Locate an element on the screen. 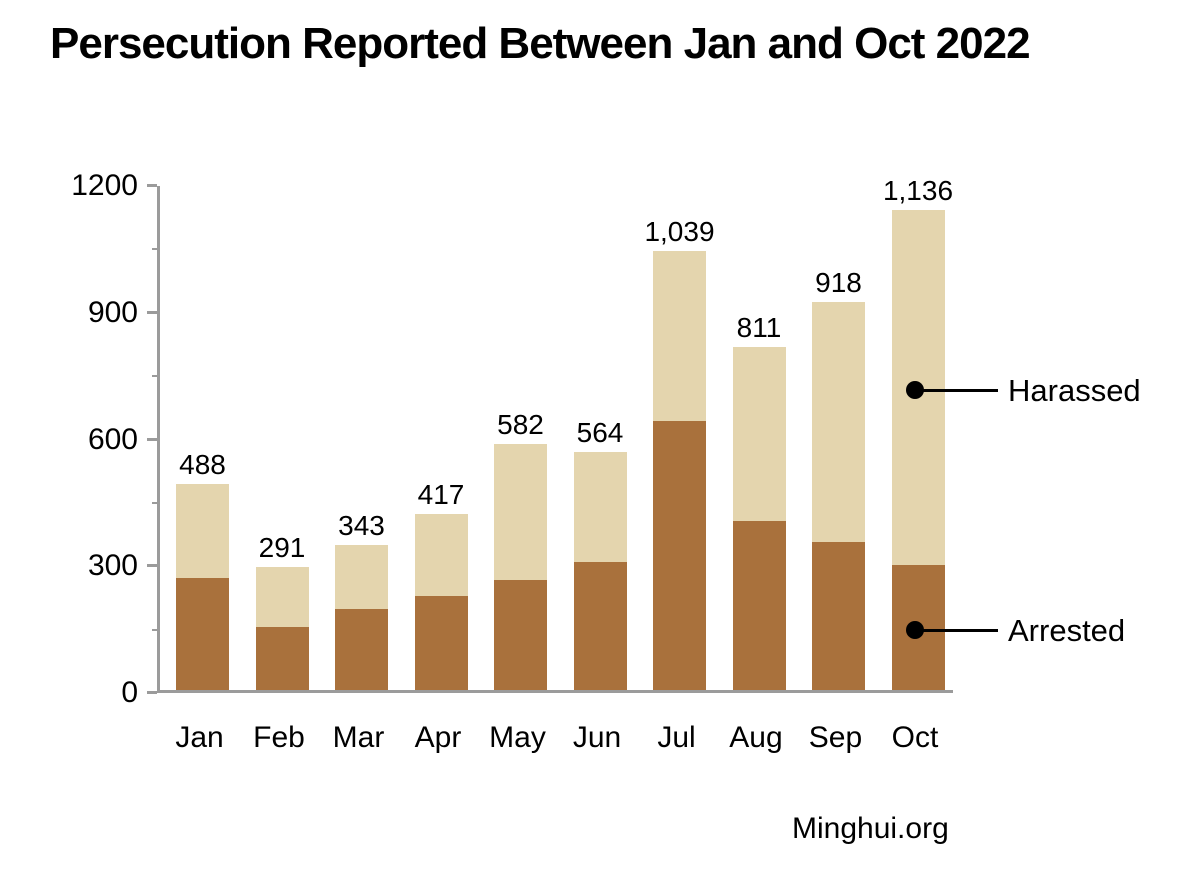 The width and height of the screenshot is (1204, 870). bar-segment-harassed-jun is located at coordinates (600, 506).